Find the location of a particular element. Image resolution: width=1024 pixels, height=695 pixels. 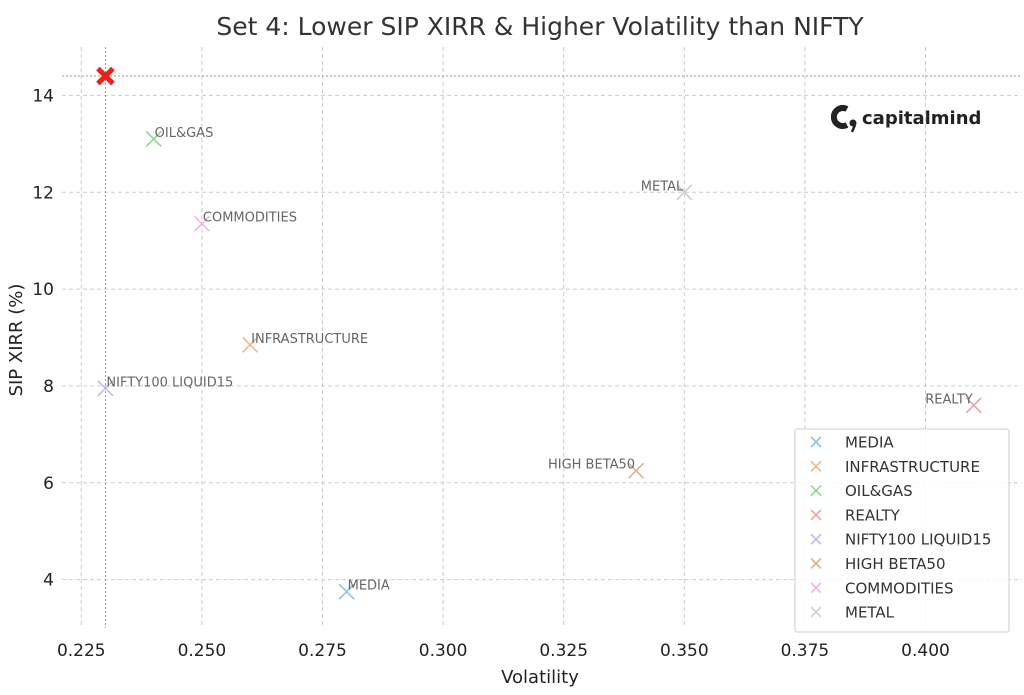

legend-item: INFRASTRUCTURE is located at coordinates (895, 467).